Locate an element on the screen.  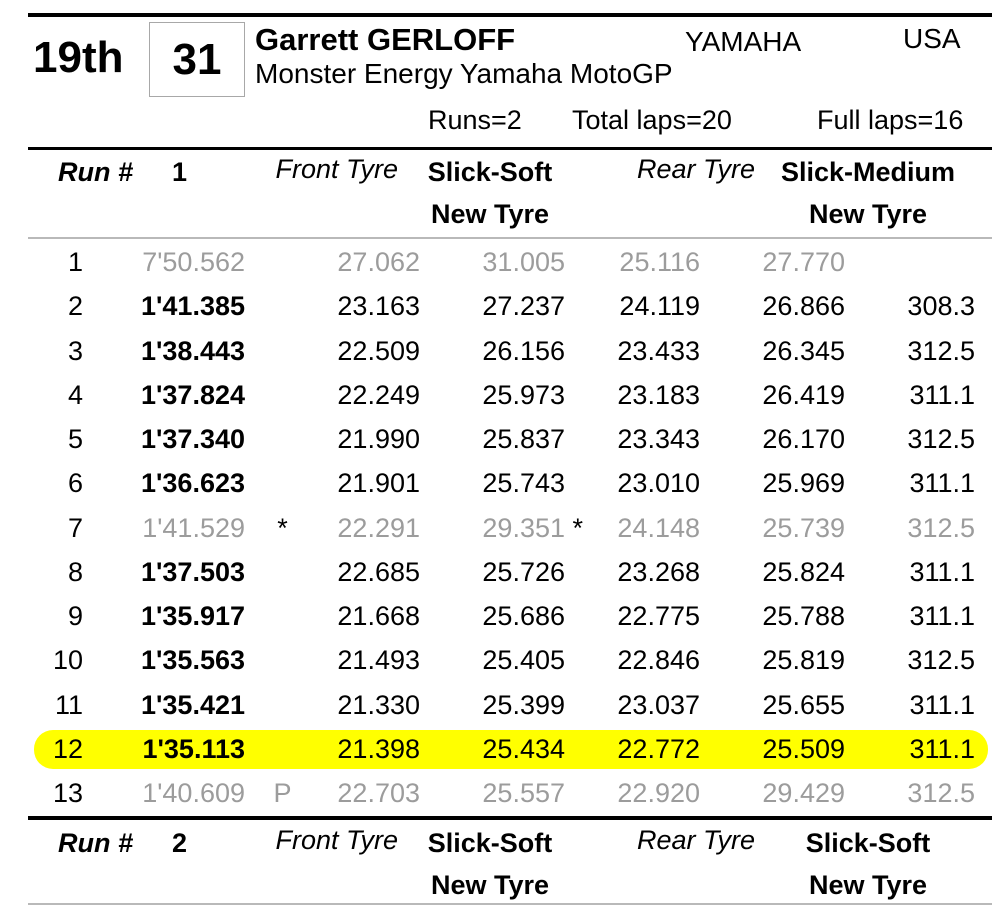
sector-2-time: 25.726 is located at coordinates (497, 572).